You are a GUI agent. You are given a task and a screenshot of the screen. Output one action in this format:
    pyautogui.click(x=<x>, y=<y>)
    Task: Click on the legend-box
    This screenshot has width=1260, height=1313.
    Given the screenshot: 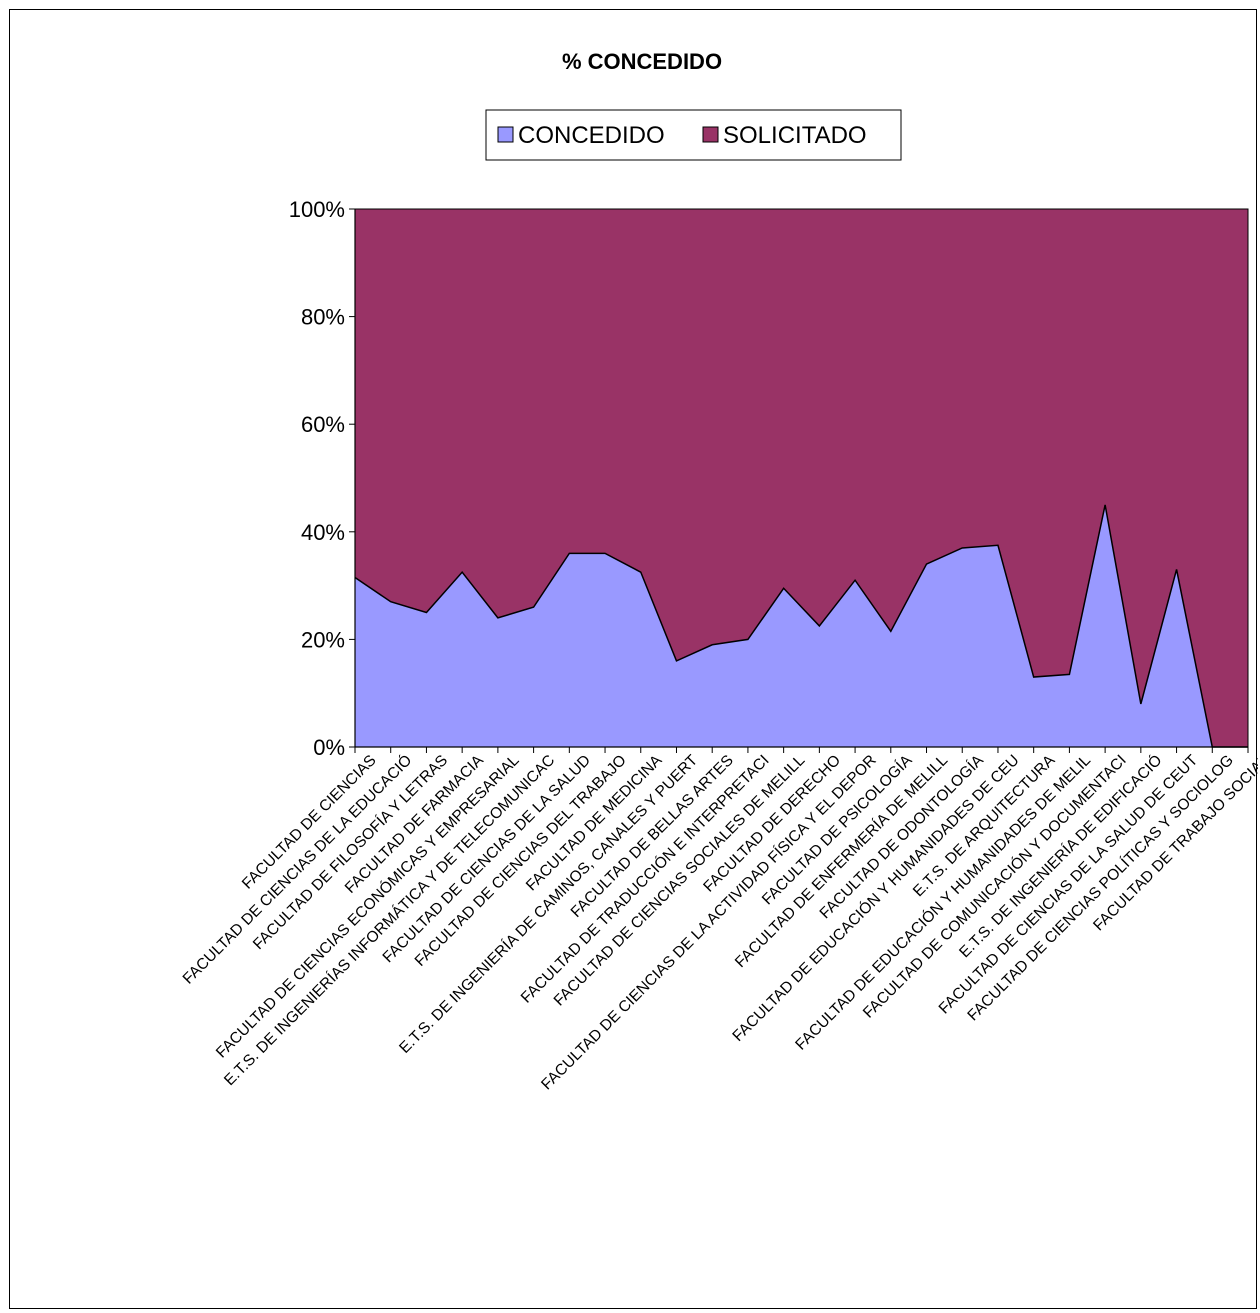 What is the action you would take?
    pyautogui.click(x=693, y=135)
    